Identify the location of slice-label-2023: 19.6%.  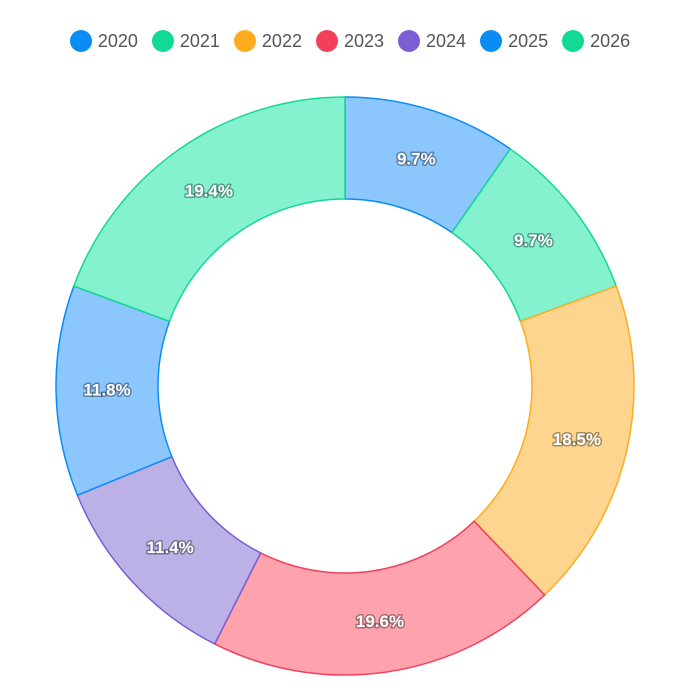
(380, 621).